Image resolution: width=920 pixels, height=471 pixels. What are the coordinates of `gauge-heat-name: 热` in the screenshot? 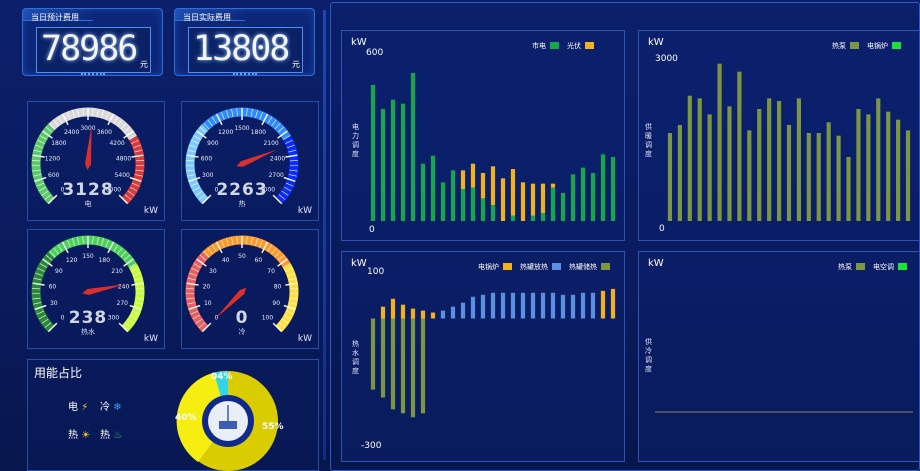 It's located at (242, 204).